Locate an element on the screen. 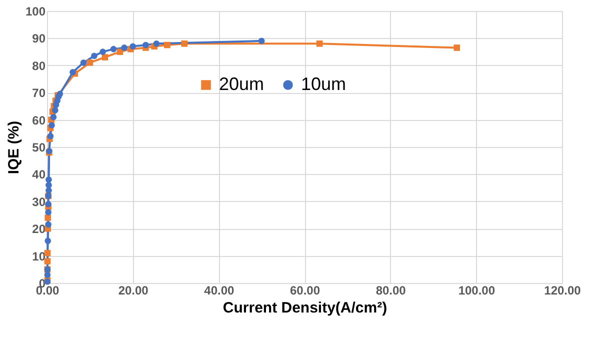  x-tick-label: 60.00 is located at coordinates (305, 291).